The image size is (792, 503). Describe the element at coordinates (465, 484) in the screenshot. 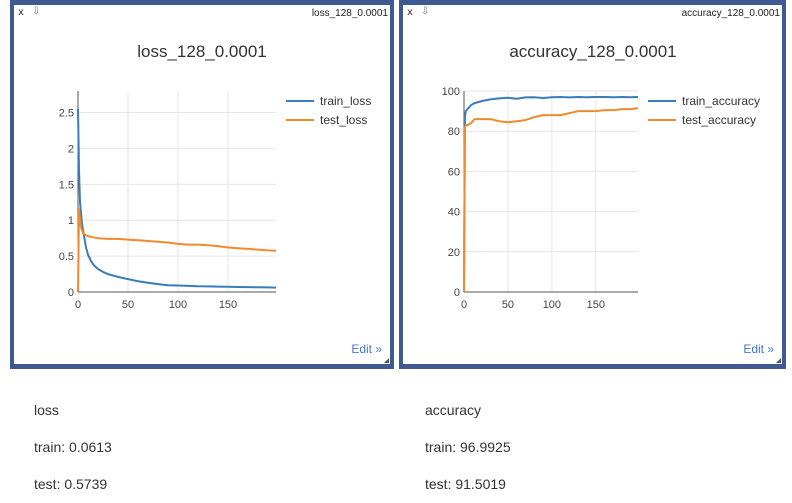

I see `accuracy-test-value: test: 91.5019` at that location.